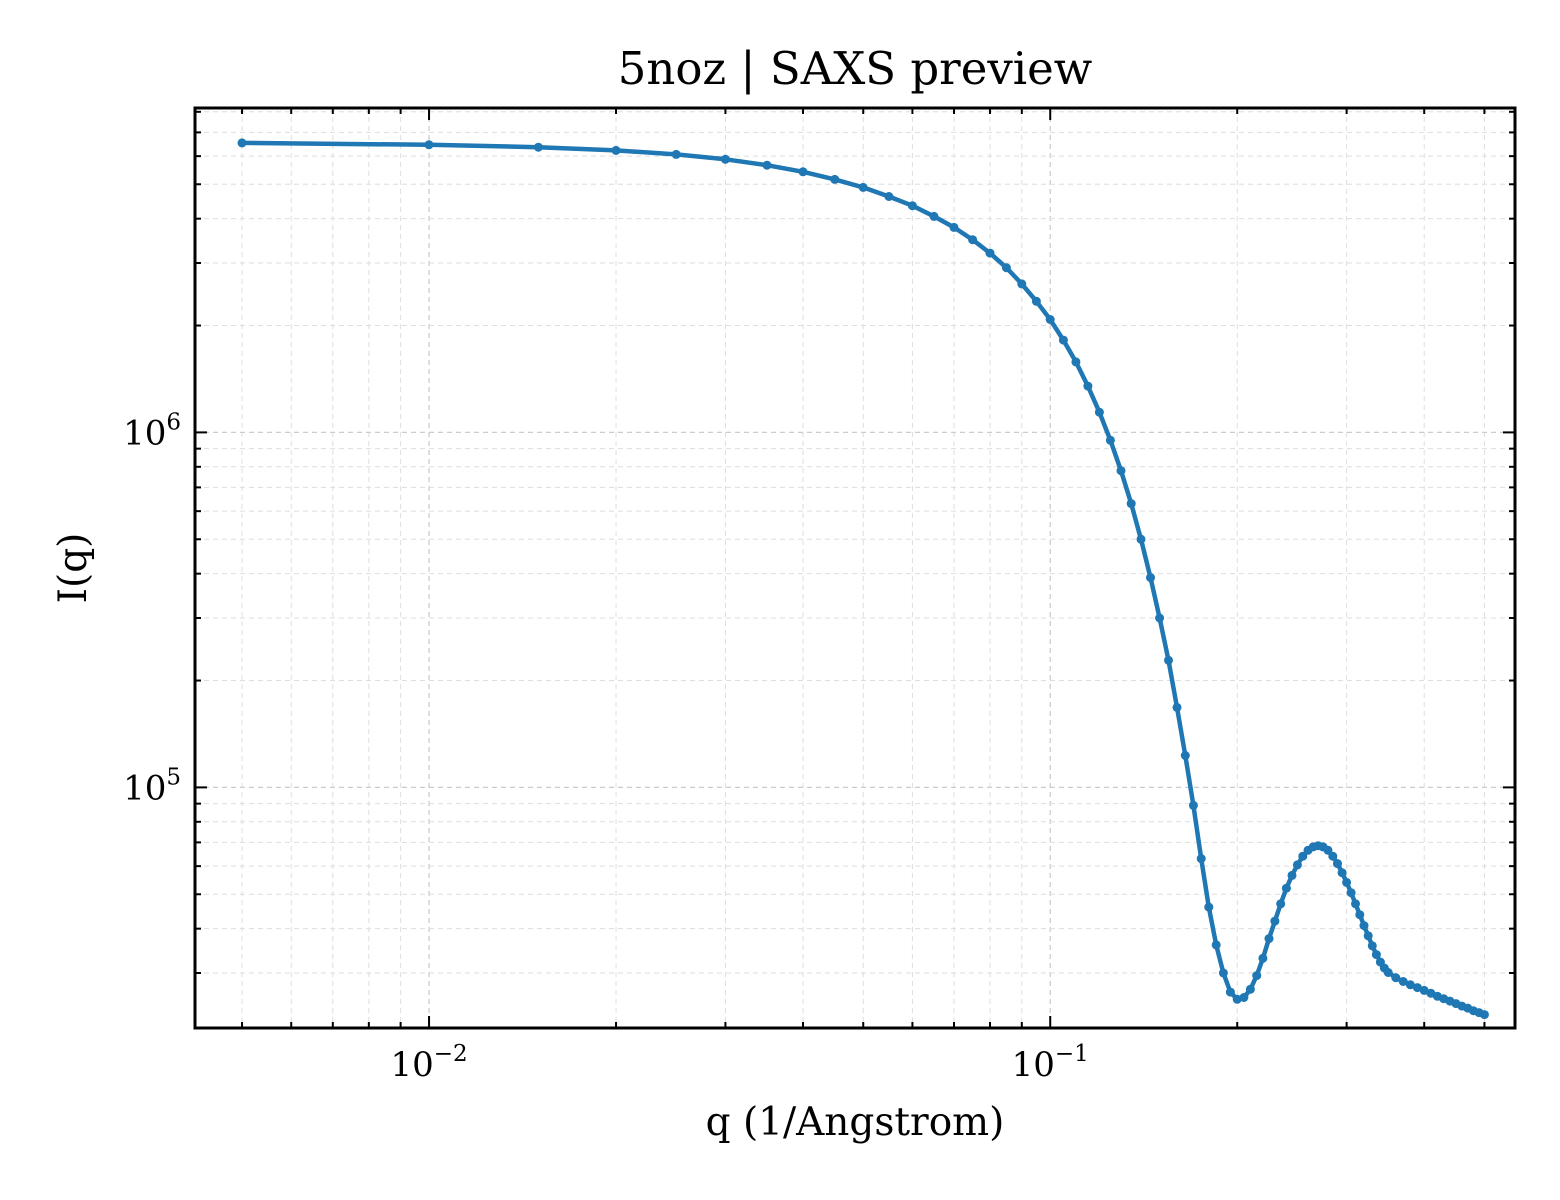 The width and height of the screenshot is (1560, 1200). What do you see at coordinates (152, 431) in the screenshot?
I see `y-tick-label: 10⁶` at bounding box center [152, 431].